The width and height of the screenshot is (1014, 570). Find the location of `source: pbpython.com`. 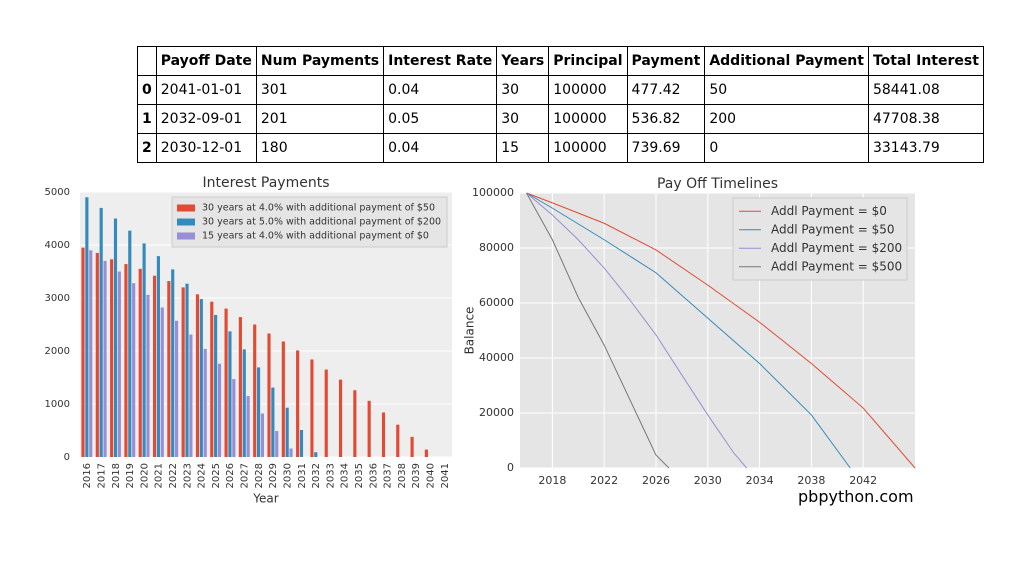

source: pbpython.com is located at coordinates (856, 496).